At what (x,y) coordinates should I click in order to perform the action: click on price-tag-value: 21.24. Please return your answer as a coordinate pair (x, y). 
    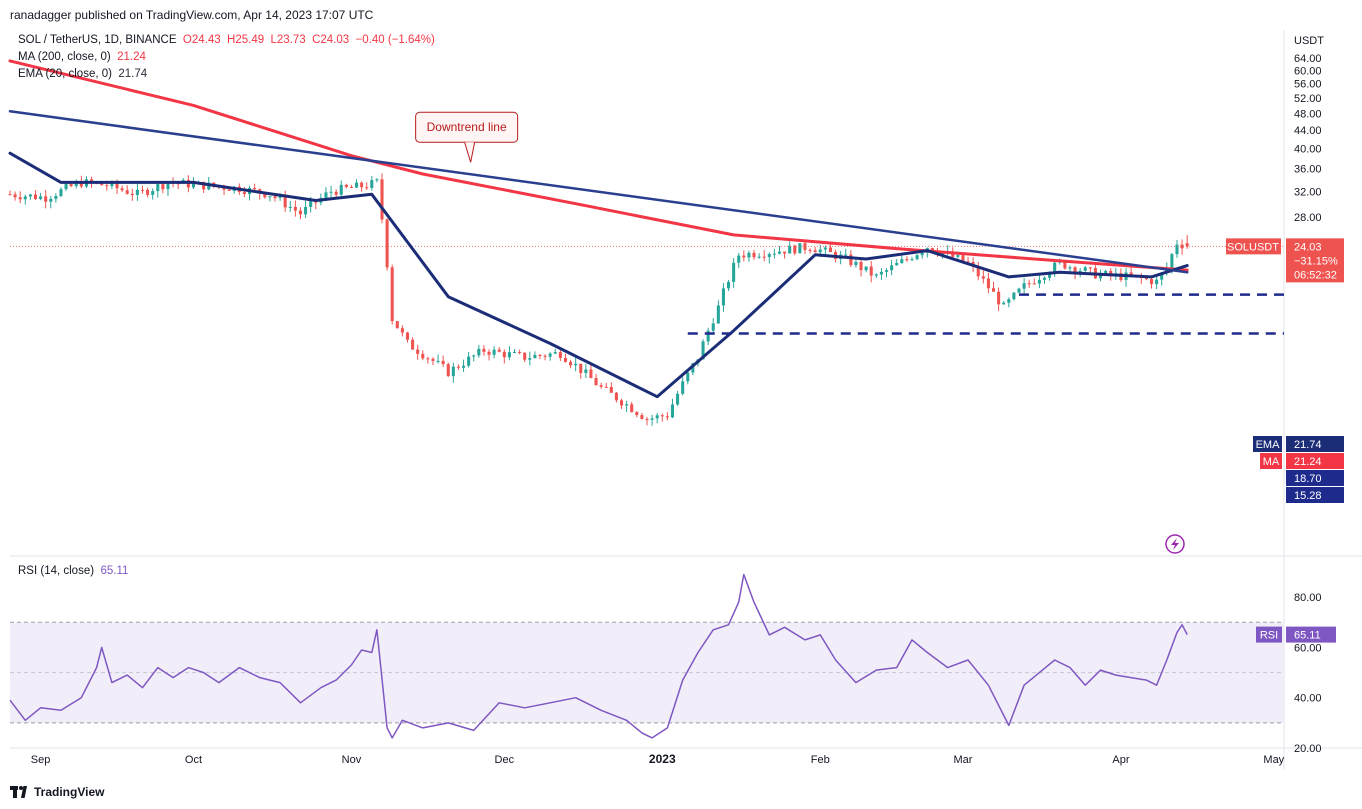
    Looking at the image, I should click on (1308, 462).